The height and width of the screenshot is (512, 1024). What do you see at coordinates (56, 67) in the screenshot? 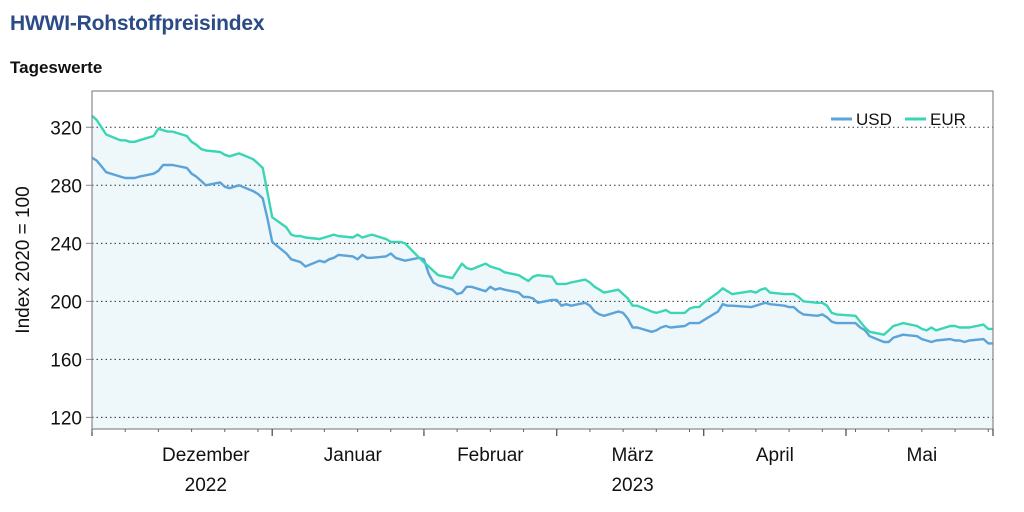
I see `chart-subtitle: Tageswerte` at bounding box center [56, 67].